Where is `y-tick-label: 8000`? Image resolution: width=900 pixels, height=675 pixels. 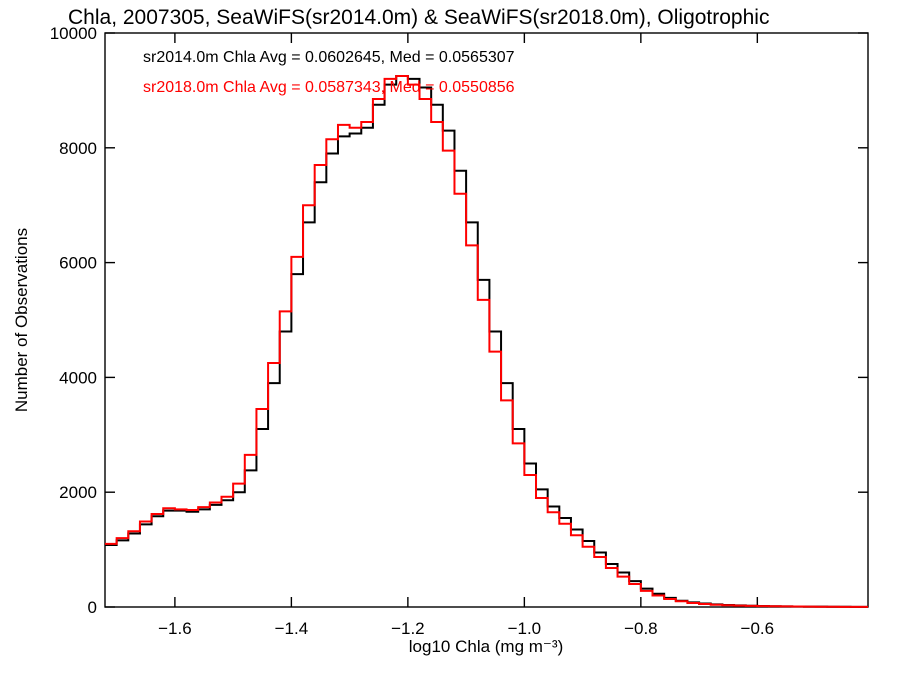
y-tick-label: 8000 is located at coordinates (78, 148).